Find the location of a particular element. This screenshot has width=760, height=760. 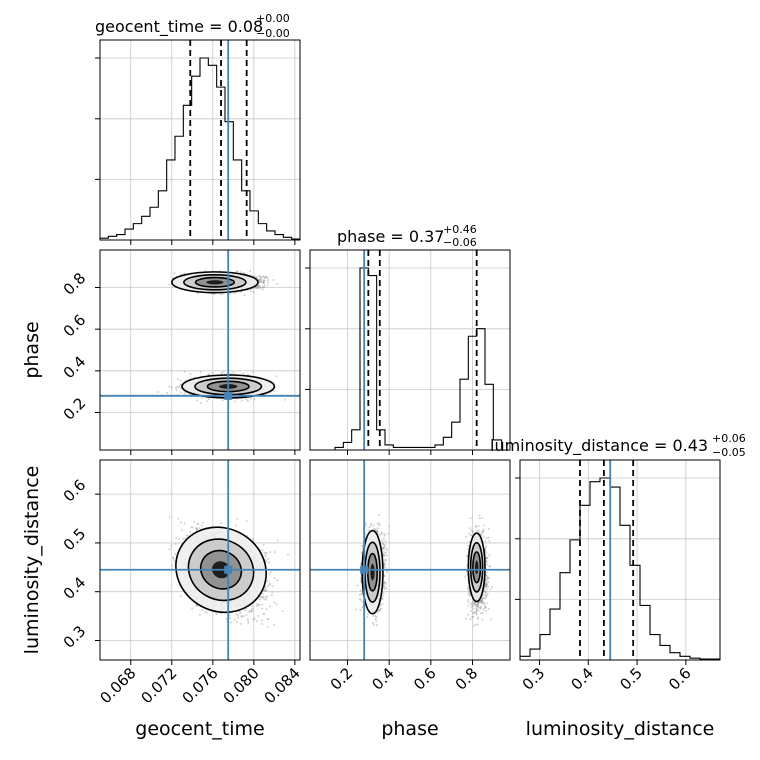

ytick-label: 0.2 is located at coordinates (75, 409).